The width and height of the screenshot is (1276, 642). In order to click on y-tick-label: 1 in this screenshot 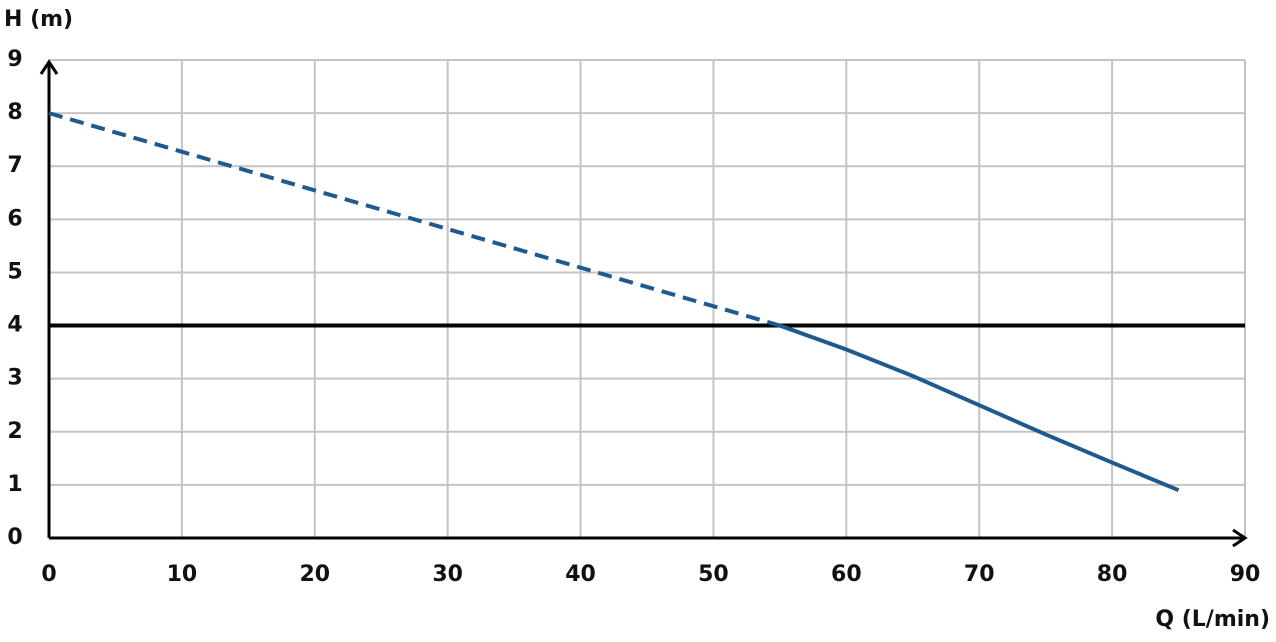, I will do `click(14, 484)`.